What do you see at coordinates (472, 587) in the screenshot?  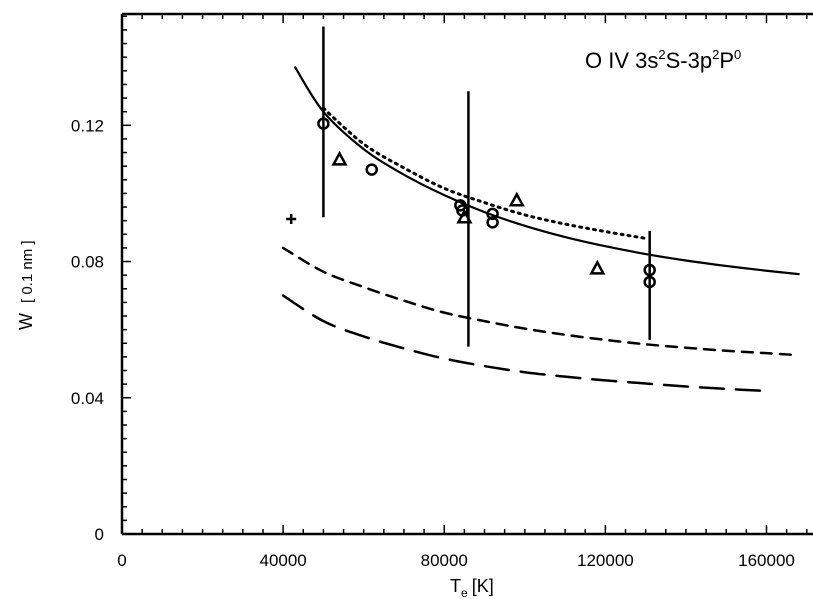 I see `x-axis-label: Te [K]` at bounding box center [472, 587].